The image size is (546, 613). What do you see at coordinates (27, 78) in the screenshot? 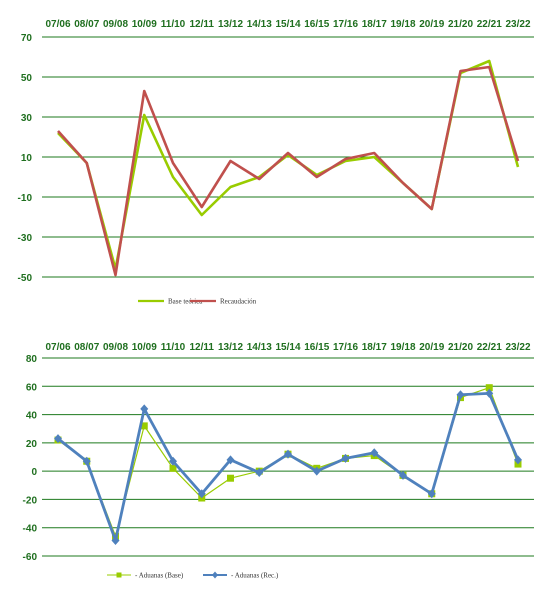
I see `chart1-y-tick-label: 50` at bounding box center [27, 78].